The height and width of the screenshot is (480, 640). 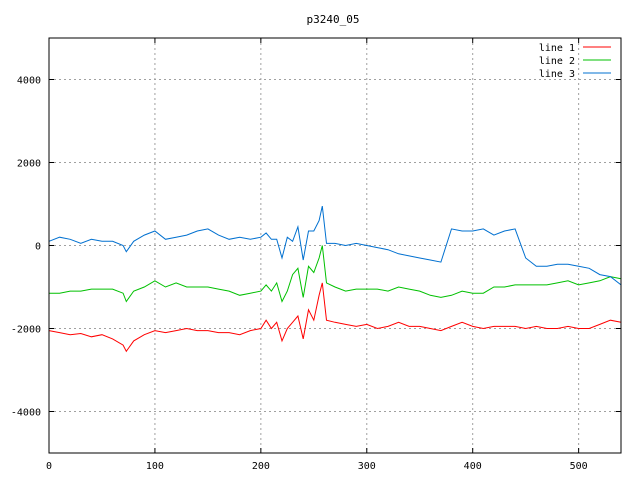 What do you see at coordinates (367, 466) in the screenshot?
I see `x-tick-label: 300` at bounding box center [367, 466].